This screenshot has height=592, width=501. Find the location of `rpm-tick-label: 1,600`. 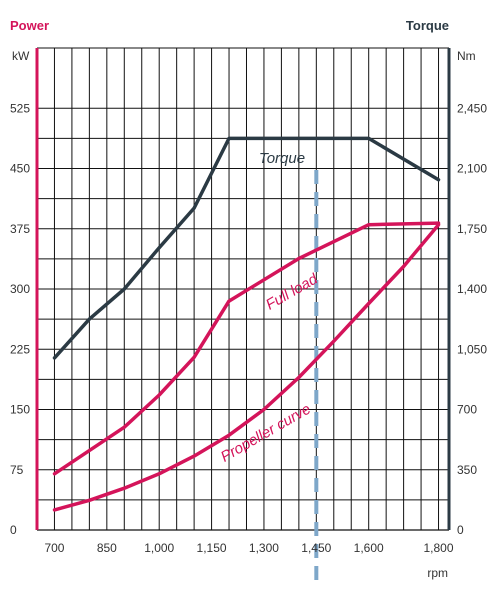

rpm-tick-label: 1,600 is located at coordinates (369, 548).